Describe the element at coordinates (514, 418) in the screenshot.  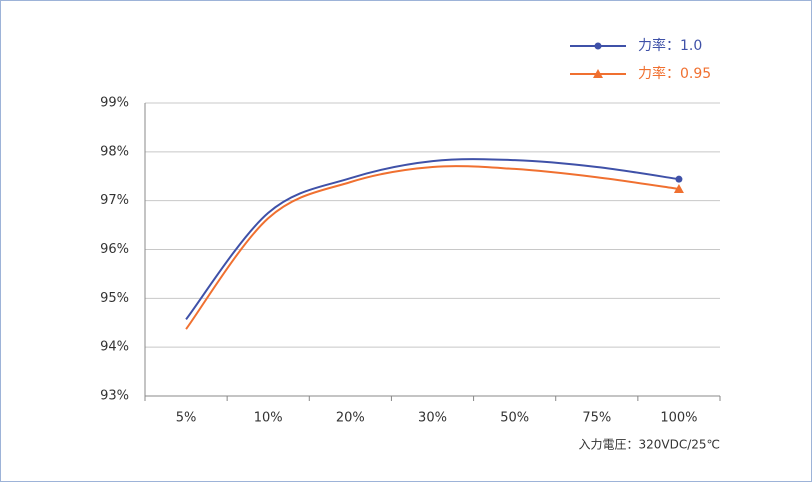
I see `x-tick-label: 50%` at that location.